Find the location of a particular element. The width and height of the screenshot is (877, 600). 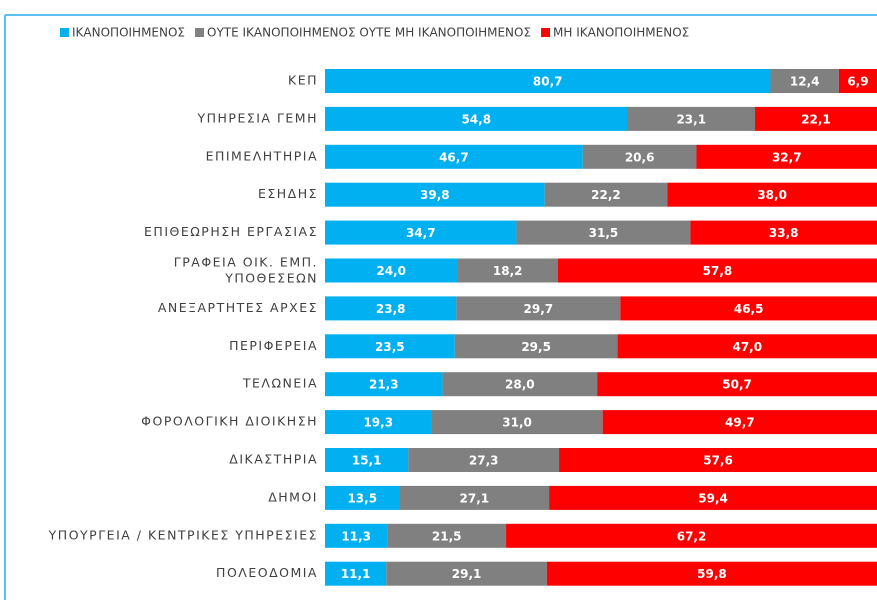

value-label: 12,4 is located at coordinates (805, 82).